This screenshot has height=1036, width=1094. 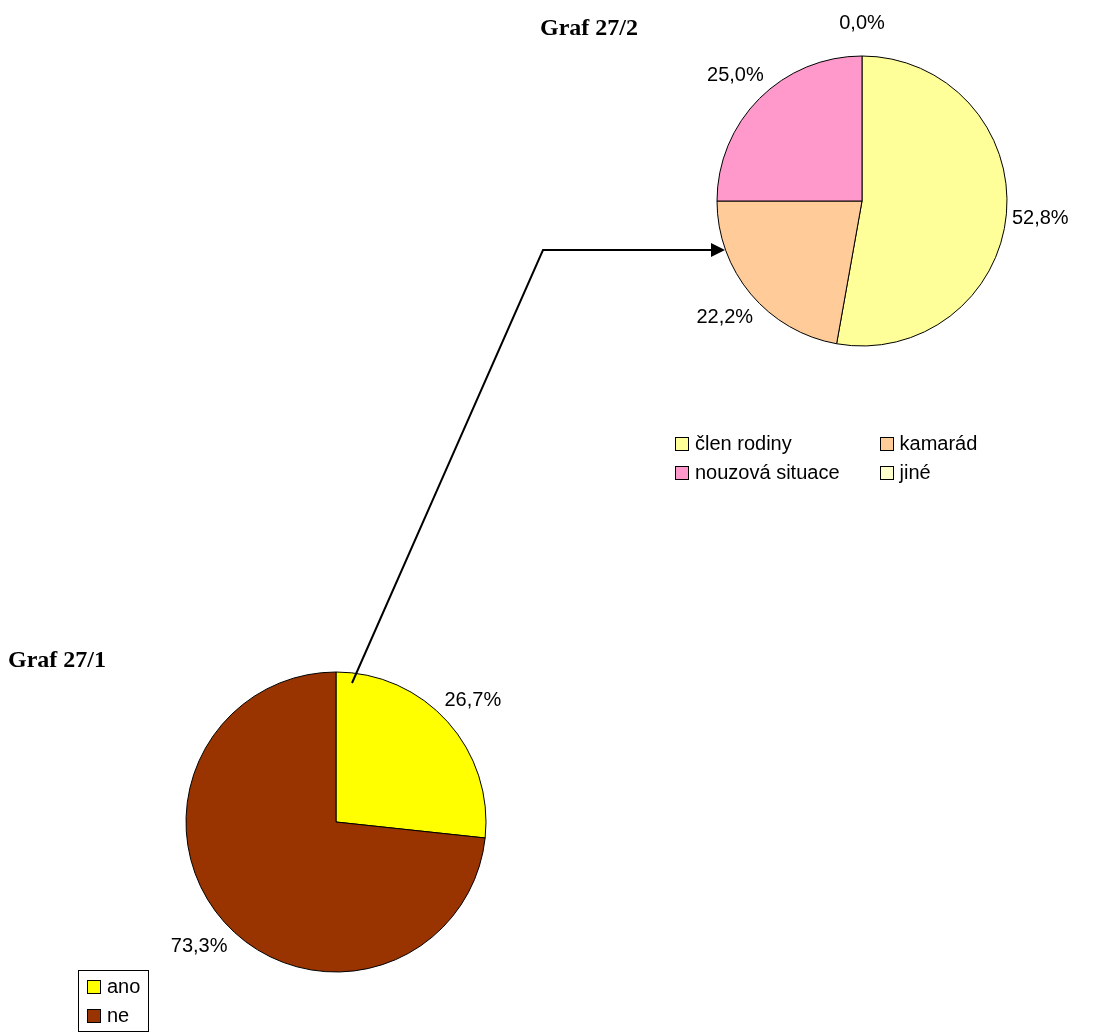 What do you see at coordinates (915, 472) in the screenshot?
I see `legend-label: jiné` at bounding box center [915, 472].